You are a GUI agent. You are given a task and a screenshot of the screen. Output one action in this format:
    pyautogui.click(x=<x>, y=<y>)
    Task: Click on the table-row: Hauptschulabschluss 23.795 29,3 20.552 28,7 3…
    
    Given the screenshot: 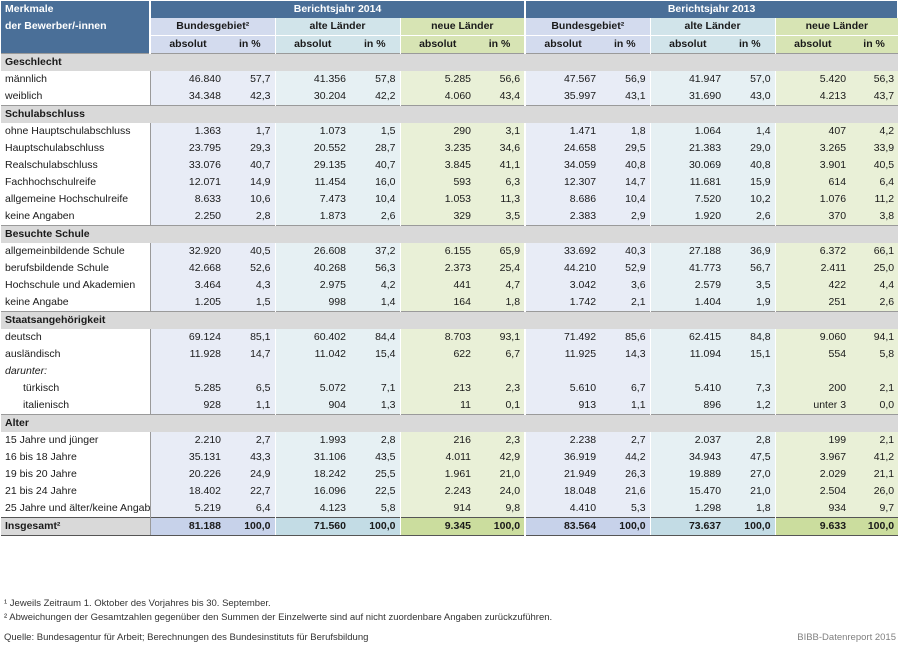 What is the action you would take?
    pyautogui.click(x=450, y=148)
    